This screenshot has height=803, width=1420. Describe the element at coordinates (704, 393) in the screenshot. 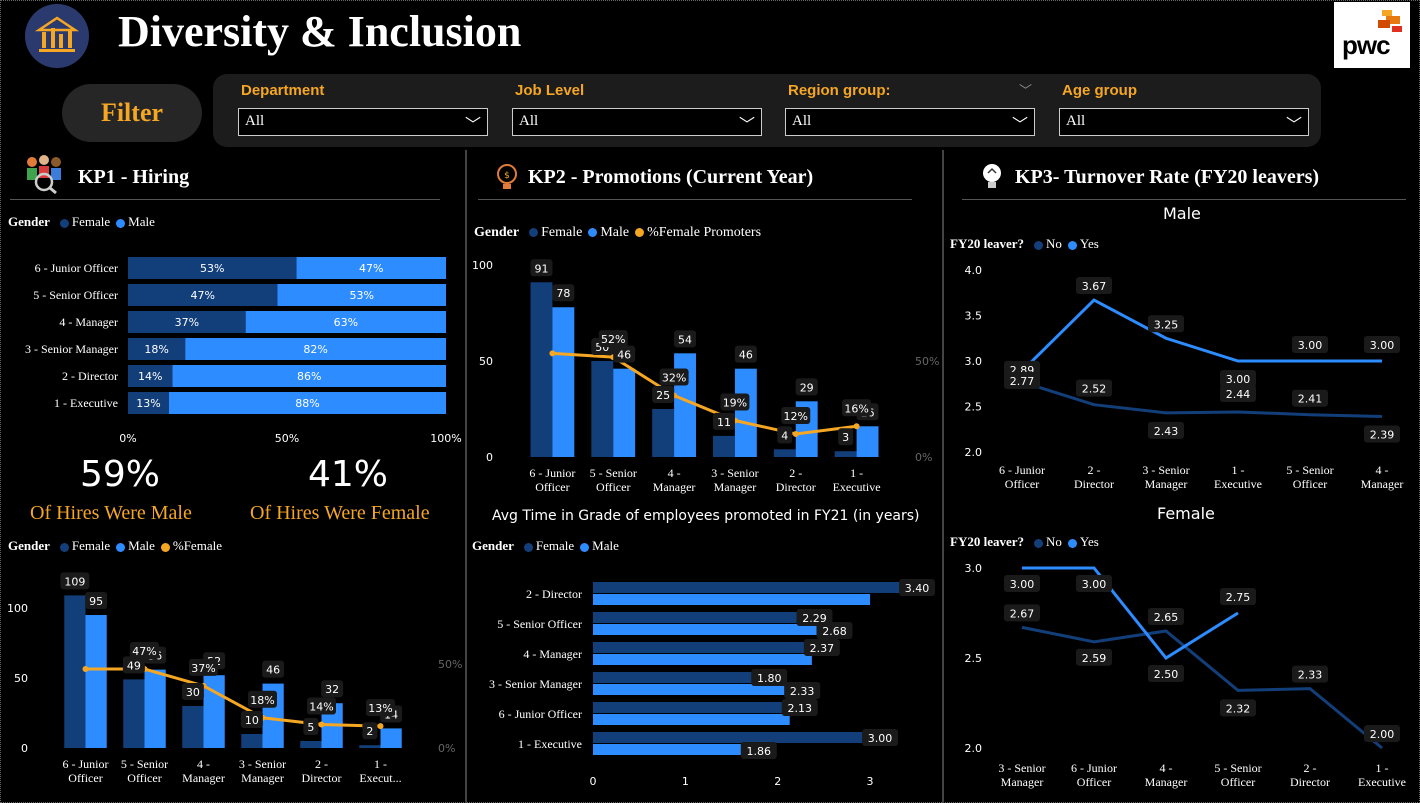

I see `pct-female-line` at that location.